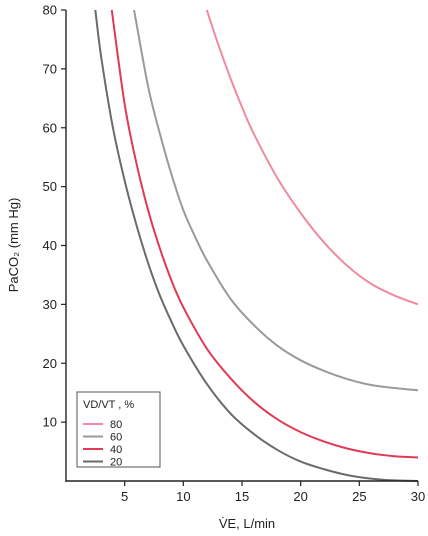 The width and height of the screenshot is (428, 536). Describe the element at coordinates (247, 523) in the screenshot. I see `x-axis-title: V̇E, L/min` at that location.